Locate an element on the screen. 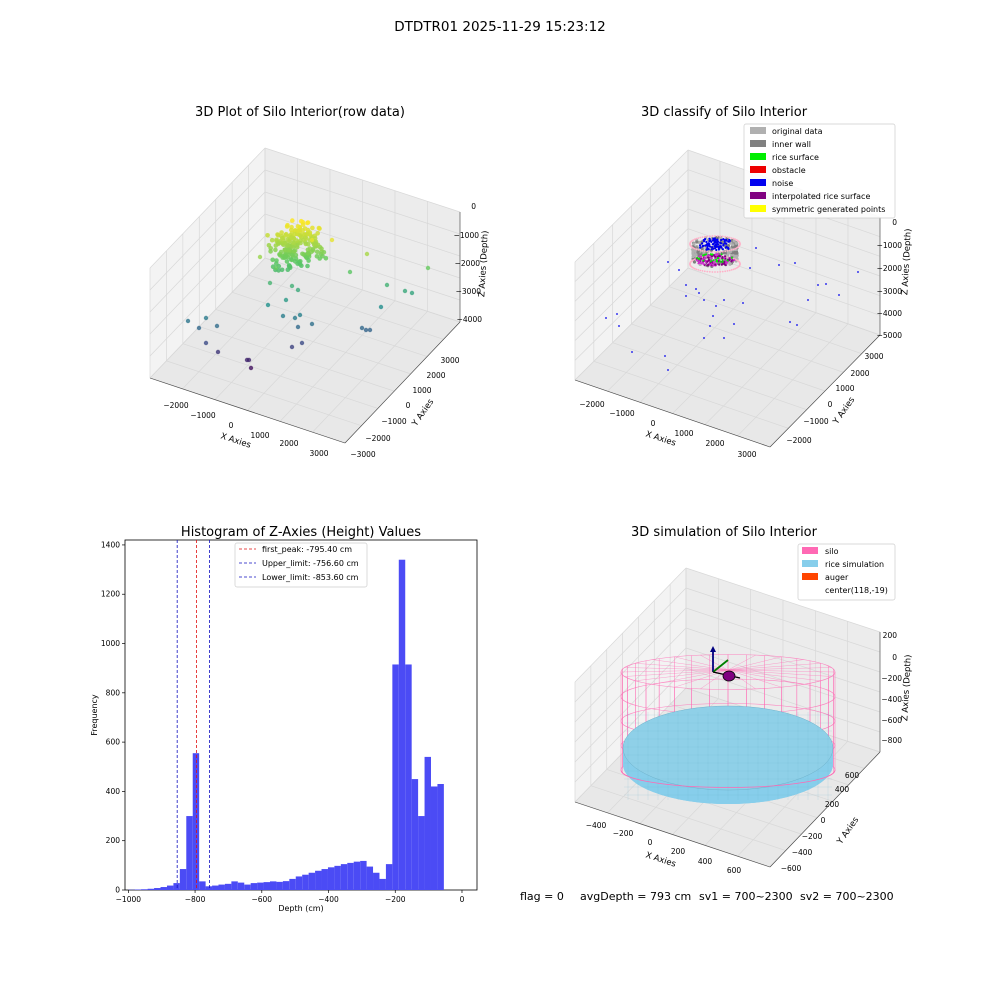  legend-frame is located at coordinates (819, 171).